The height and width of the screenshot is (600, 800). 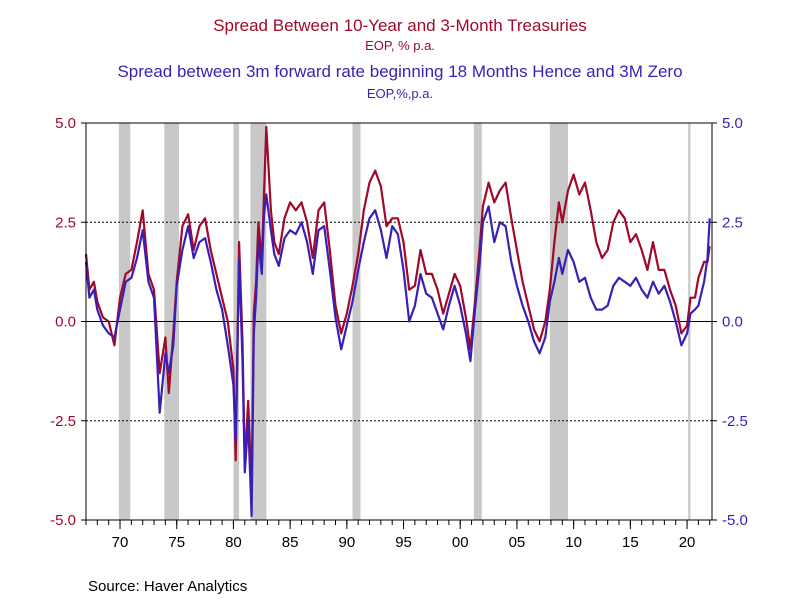 What do you see at coordinates (168, 586) in the screenshot?
I see `source-note: Source: Haver Analytics` at bounding box center [168, 586].